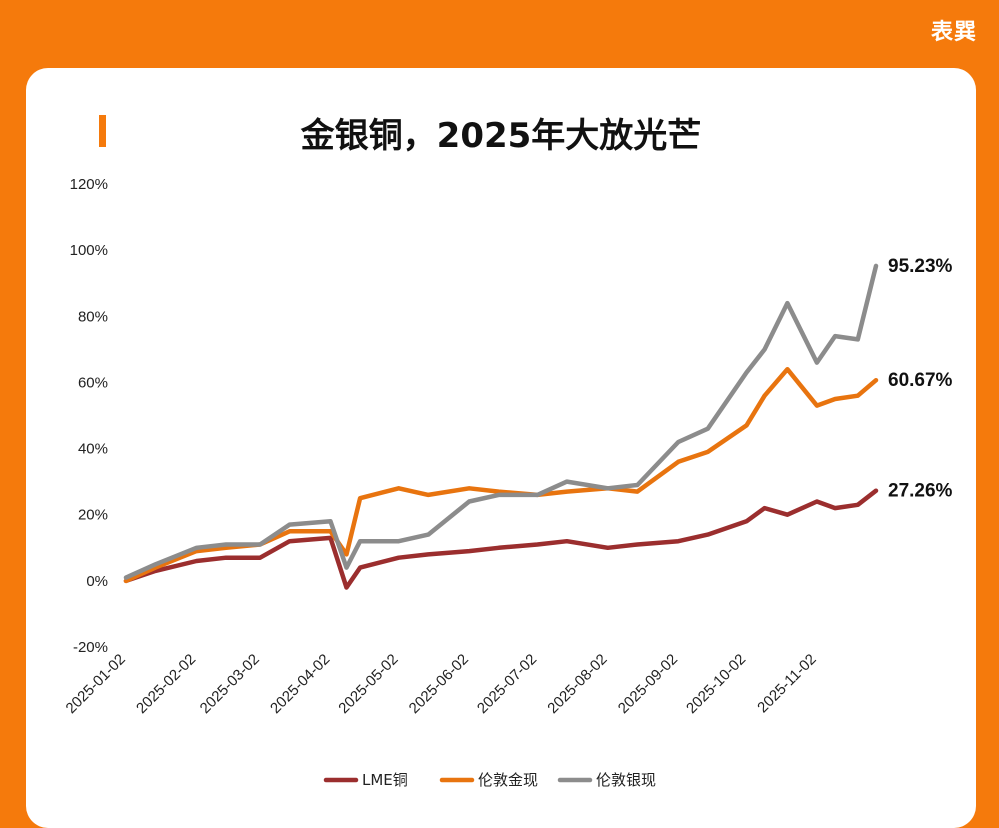  I want to click on x-tick-label: 2025-02-02, so click(166, 684).